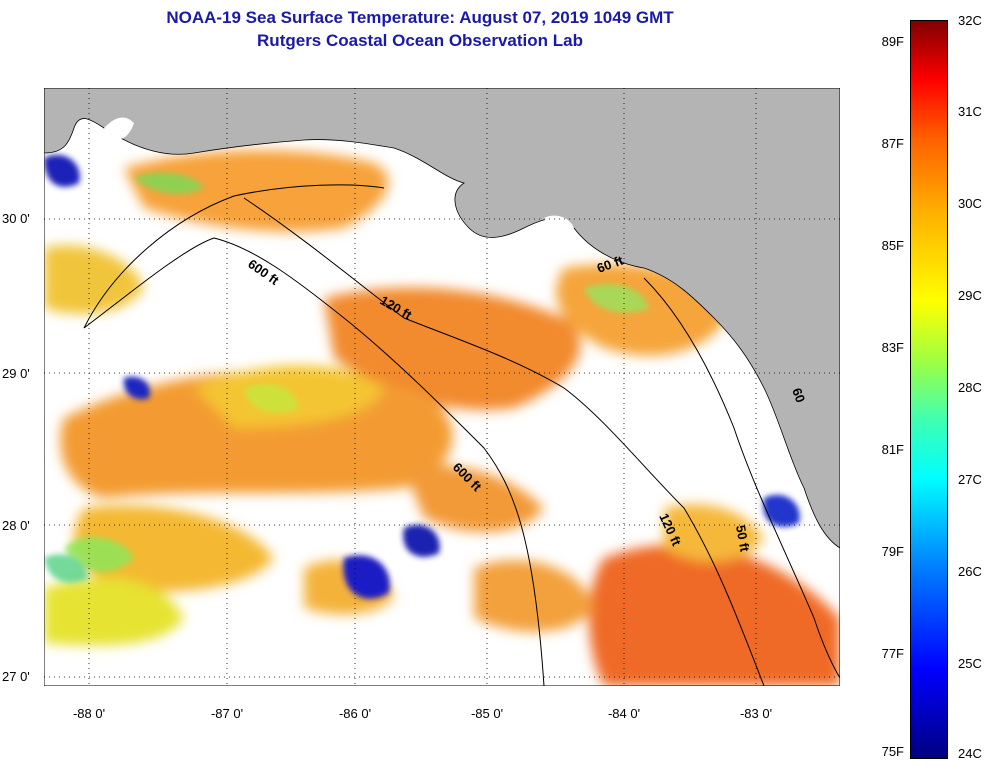  Describe the element at coordinates (929, 389) in the screenshot. I see `temperature-colorbar` at that location.